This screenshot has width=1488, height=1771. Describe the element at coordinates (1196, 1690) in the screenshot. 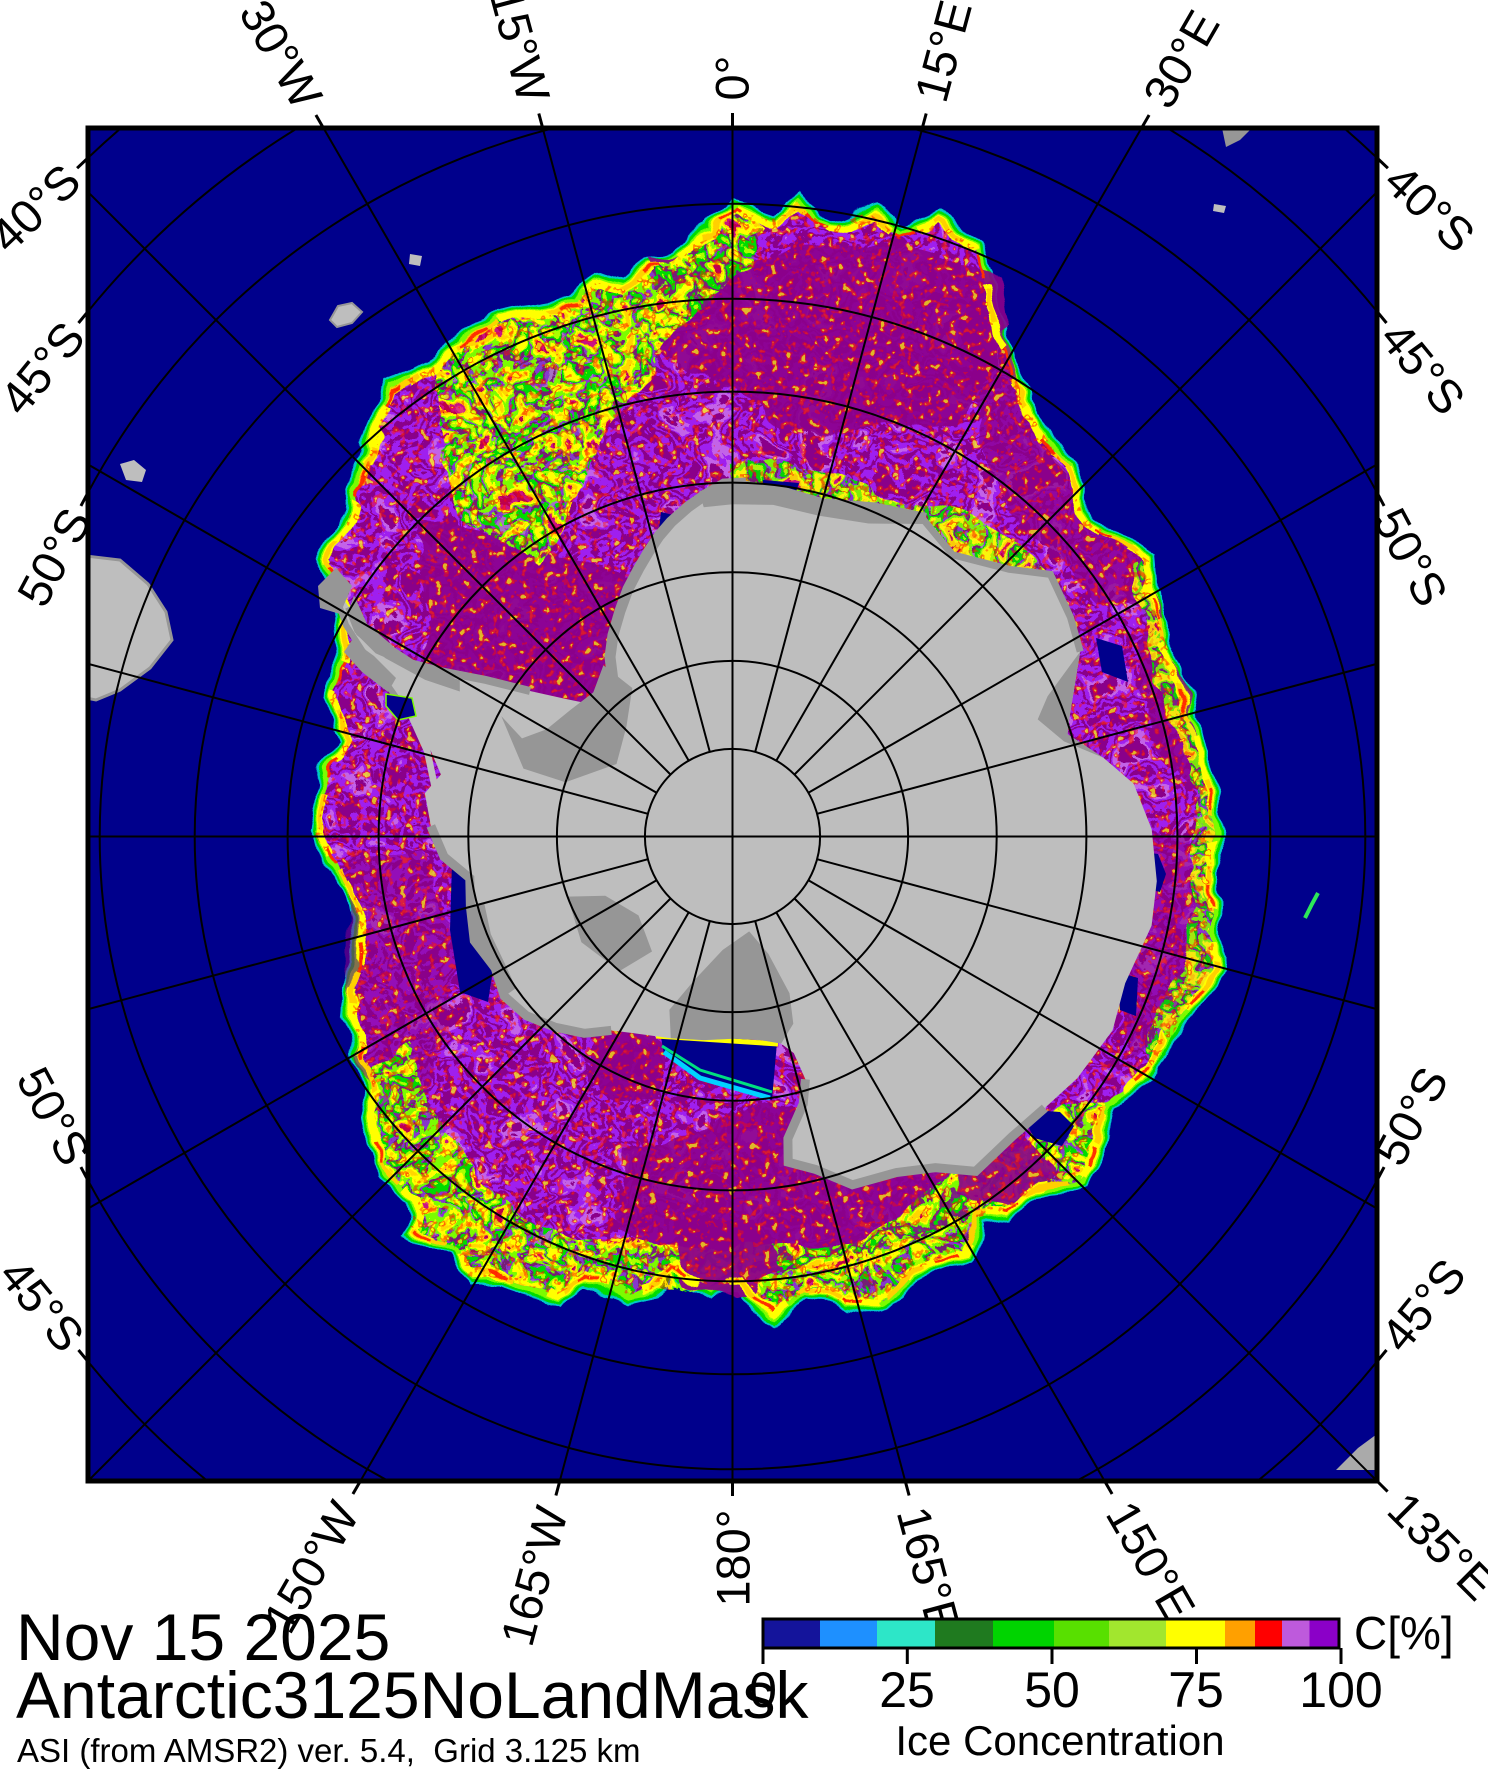

I see `svg-text: 75` at that location.